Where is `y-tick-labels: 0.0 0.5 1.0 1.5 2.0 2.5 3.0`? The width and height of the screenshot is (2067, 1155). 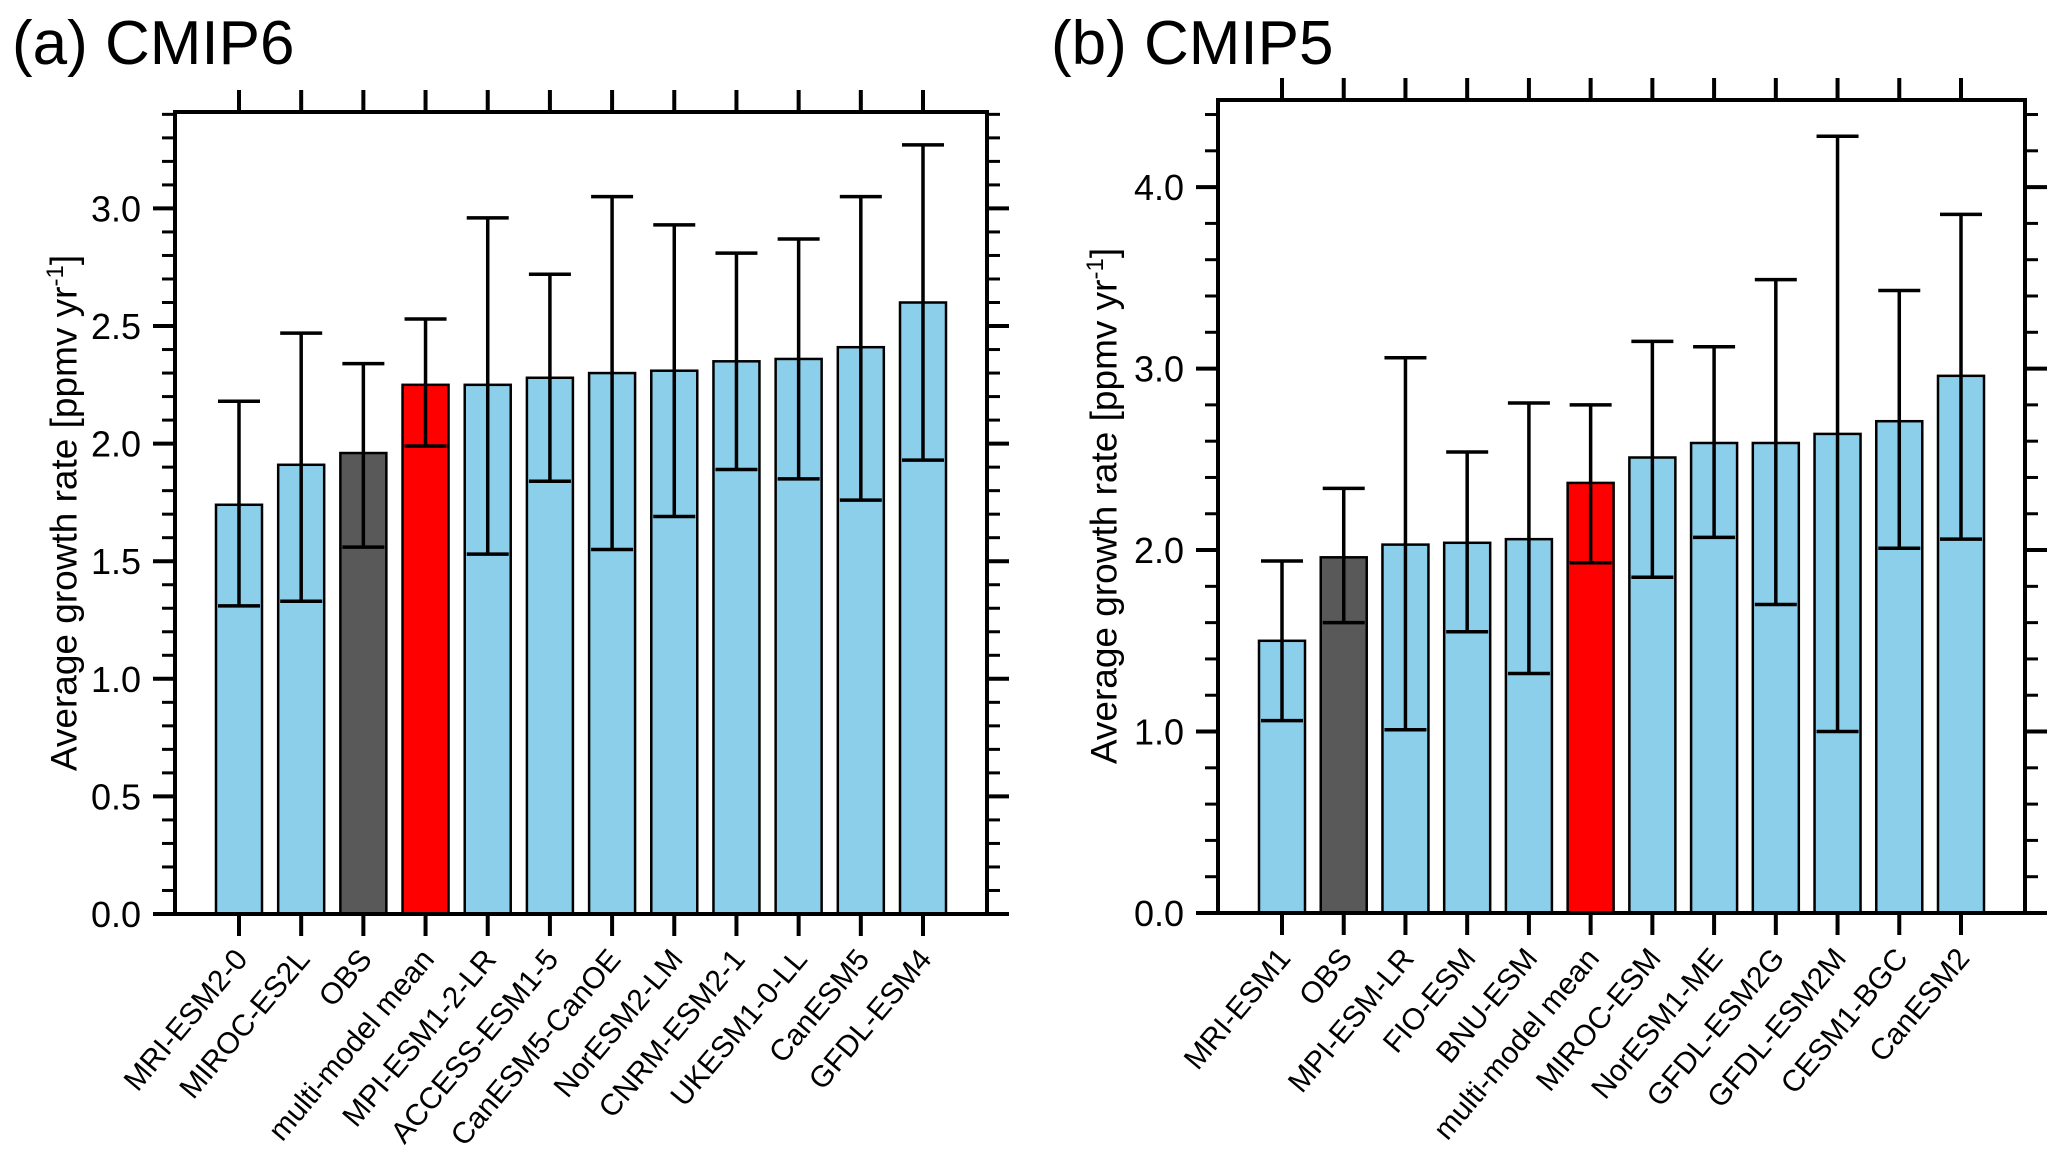
y-tick-labels: 0.0 0.5 1.0 1.5 2.0 2.5 3.0 is located at coordinates (116, 561).